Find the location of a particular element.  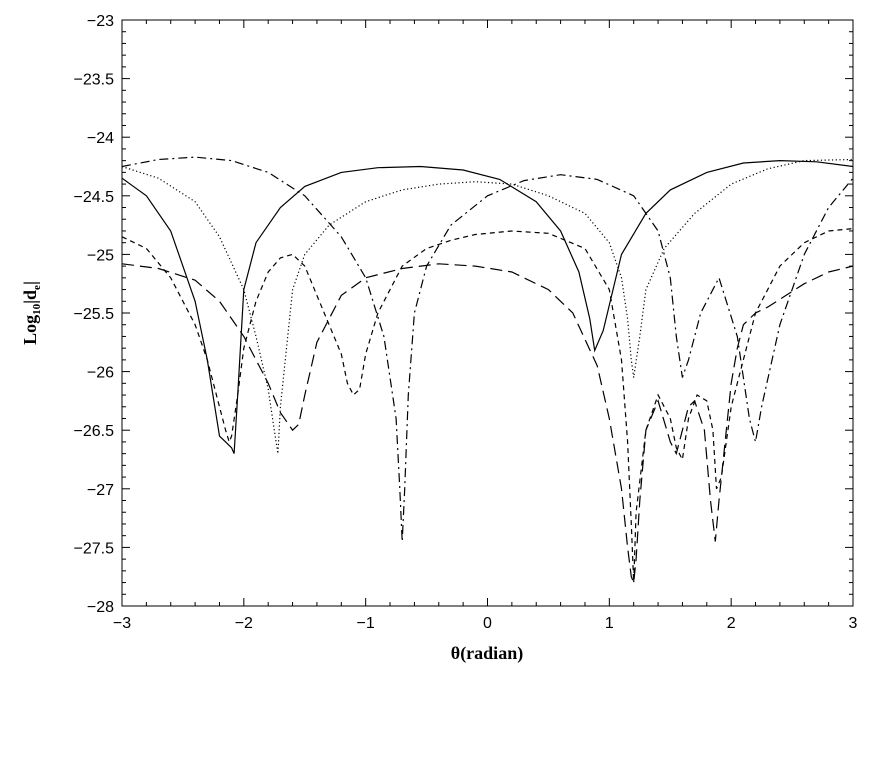

x-tick-label: −1 is located at coordinates (366, 623).